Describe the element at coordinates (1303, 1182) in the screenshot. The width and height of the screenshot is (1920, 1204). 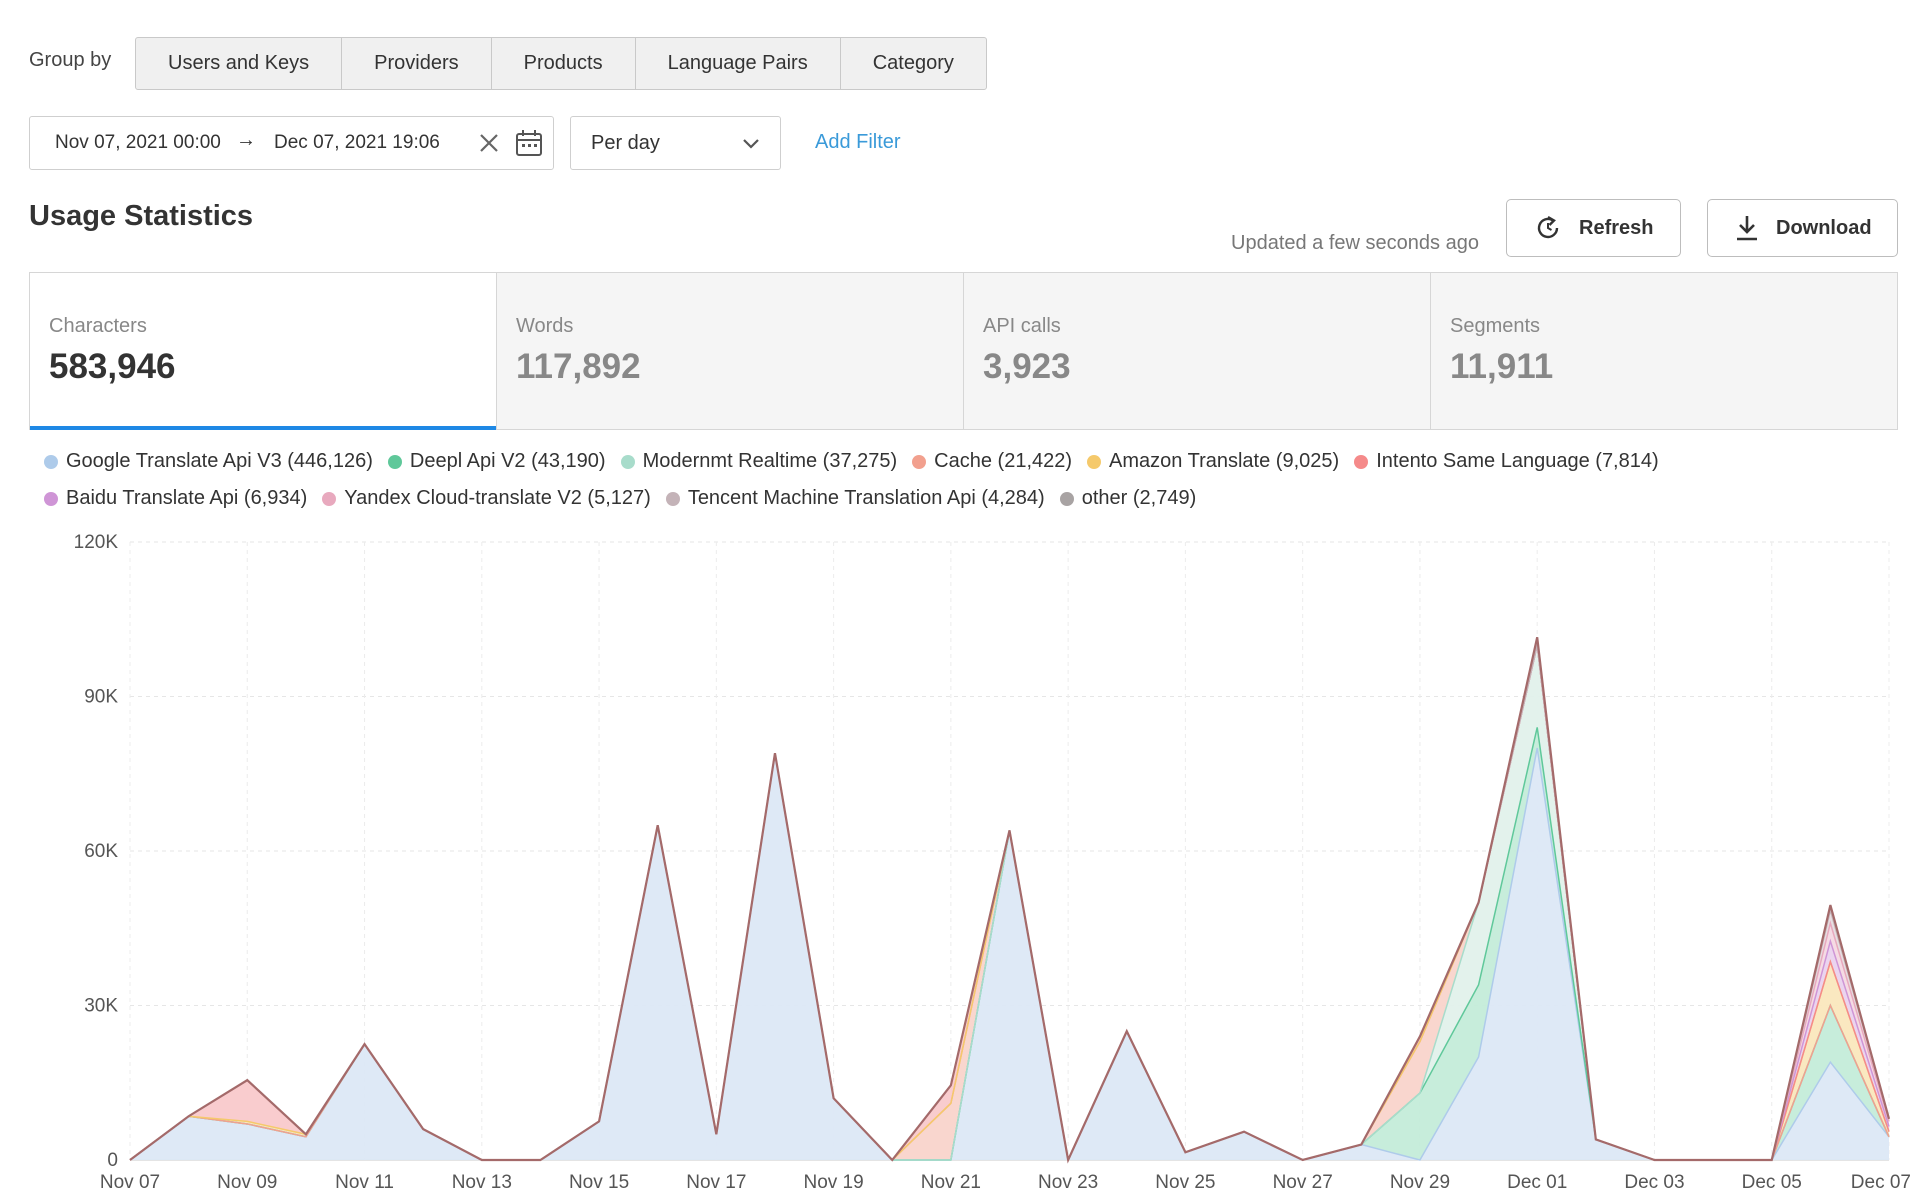
I see `x-tick-label: Nov 27` at that location.